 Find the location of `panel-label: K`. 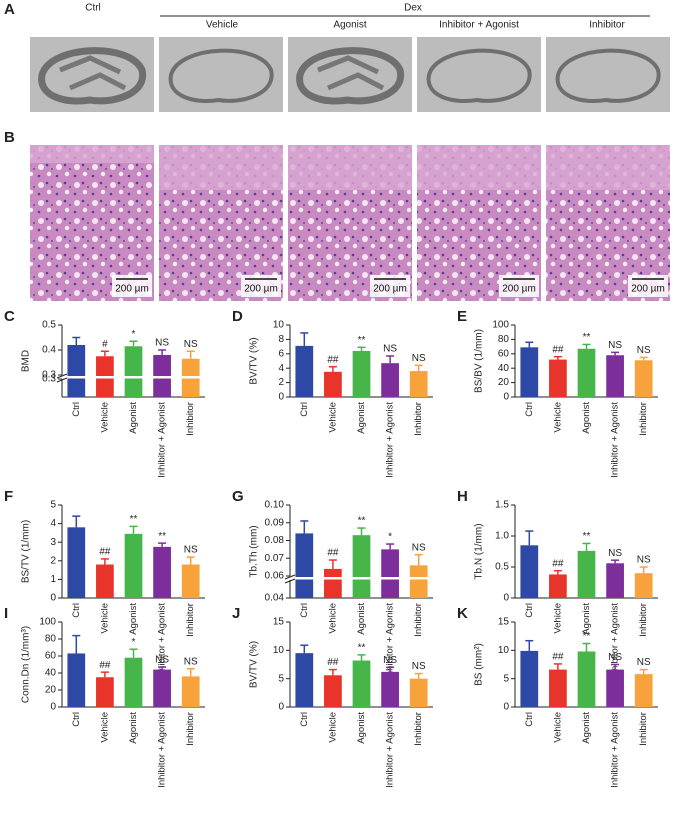

panel-label: K is located at coordinates (462, 613).